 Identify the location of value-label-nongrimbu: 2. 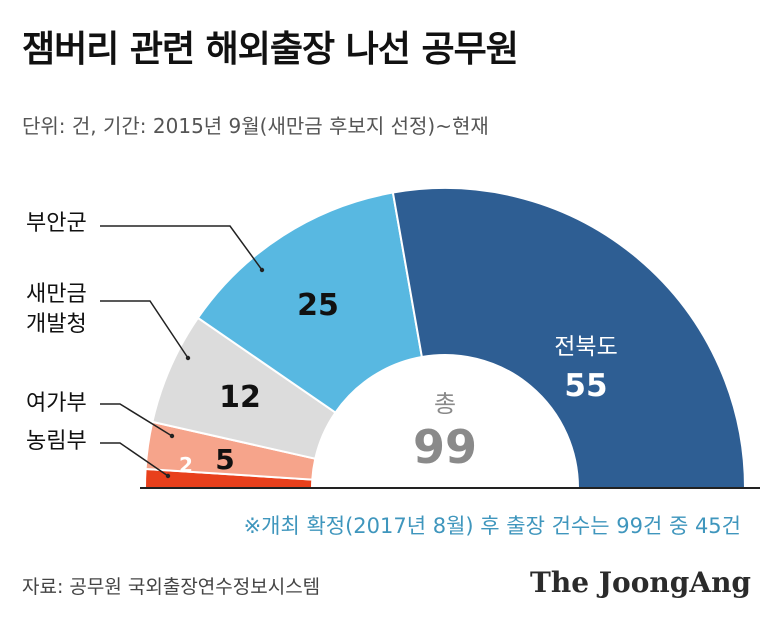
(186, 465).